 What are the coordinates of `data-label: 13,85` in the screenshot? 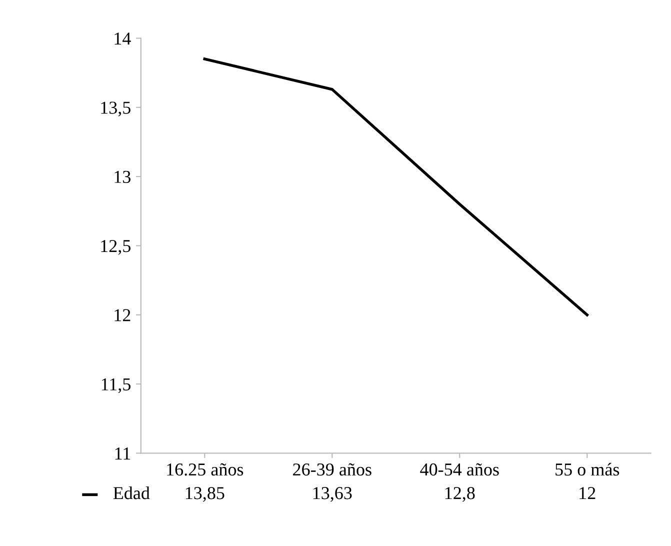 It's located at (205, 494).